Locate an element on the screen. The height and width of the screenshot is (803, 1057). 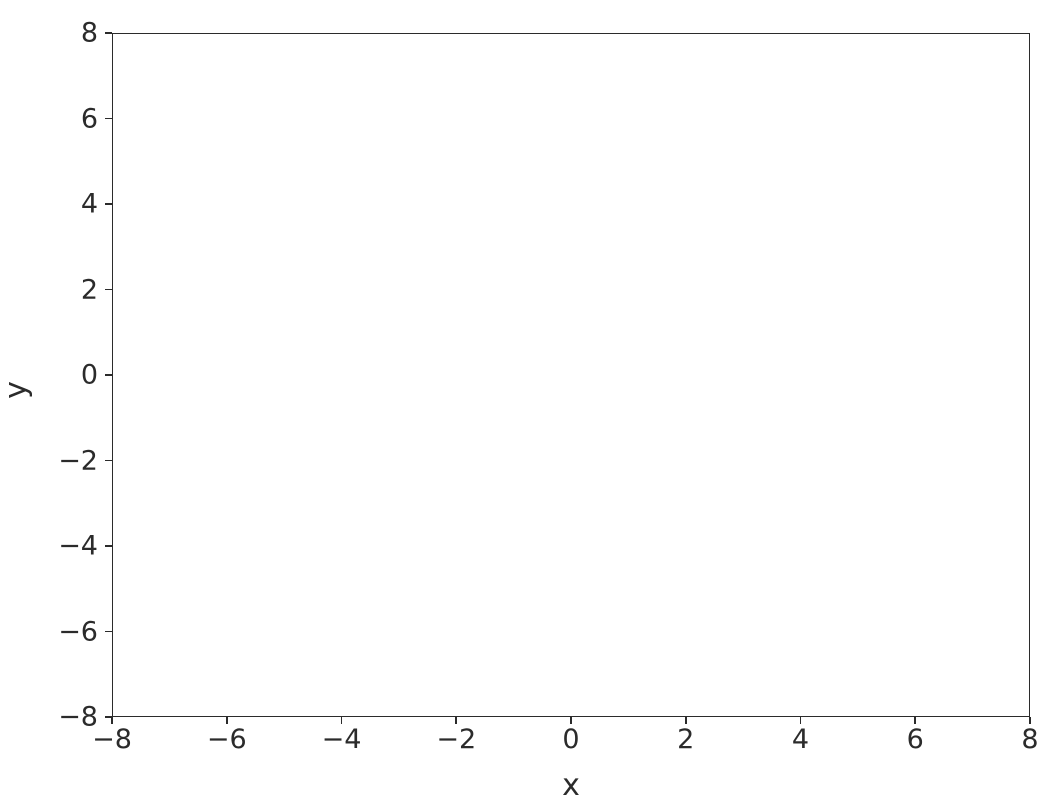
y-tick-label: 2 is located at coordinates (89, 289).